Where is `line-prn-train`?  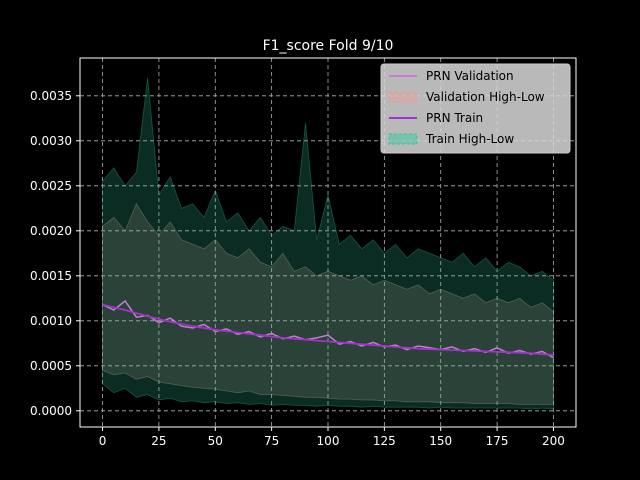 line-prn-train is located at coordinates (328, 329).